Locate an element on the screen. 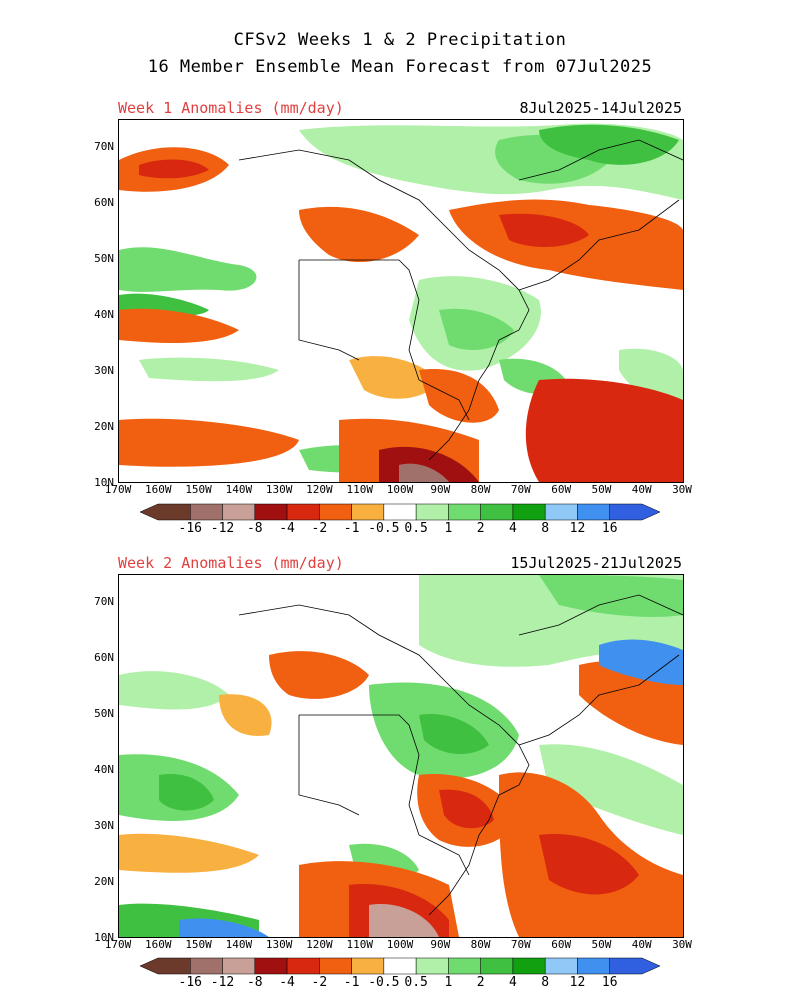  colorbar-tick-label: -2 is located at coordinates (319, 528).